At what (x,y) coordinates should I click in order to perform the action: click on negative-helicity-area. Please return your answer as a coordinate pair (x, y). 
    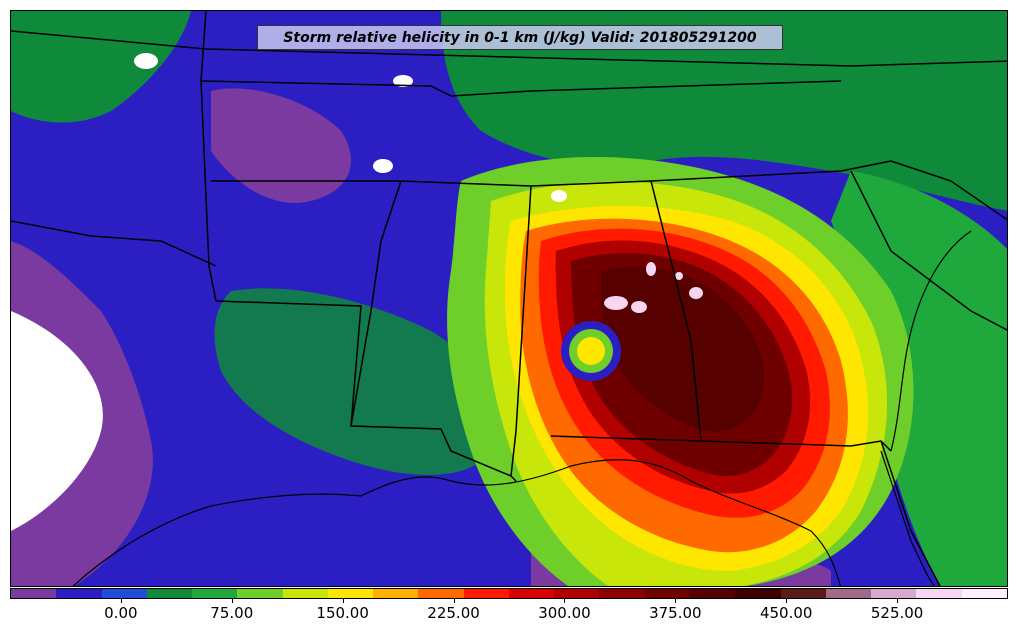
    Looking at the image, I should click on (82, 413).